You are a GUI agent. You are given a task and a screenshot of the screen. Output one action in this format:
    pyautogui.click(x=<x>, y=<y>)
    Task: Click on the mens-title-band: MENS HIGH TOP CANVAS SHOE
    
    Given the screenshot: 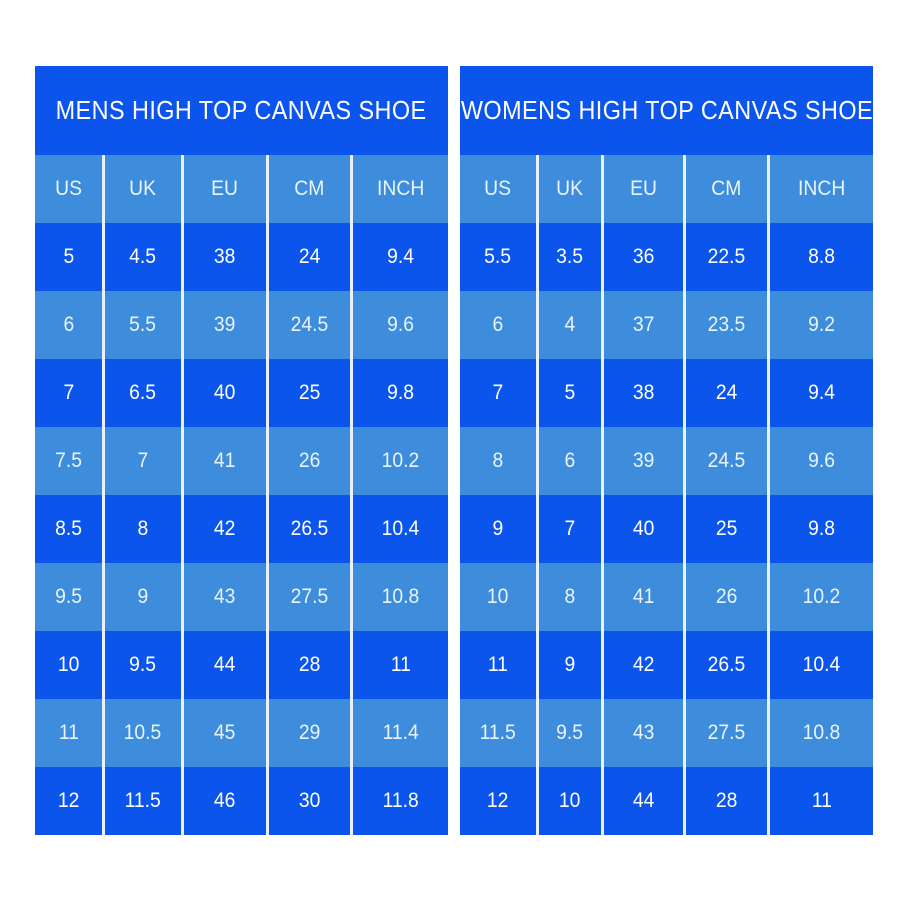 What is the action you would take?
    pyautogui.click(x=241, y=110)
    